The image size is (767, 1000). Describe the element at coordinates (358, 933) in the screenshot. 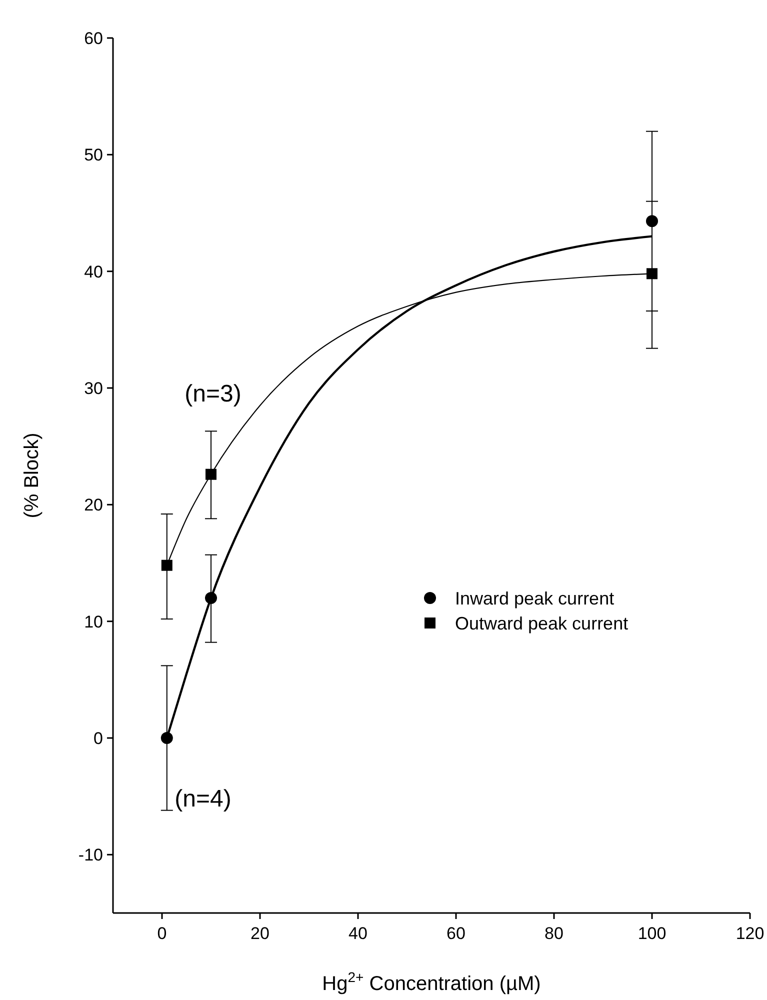

I see `x-tick-label: 40` at that location.